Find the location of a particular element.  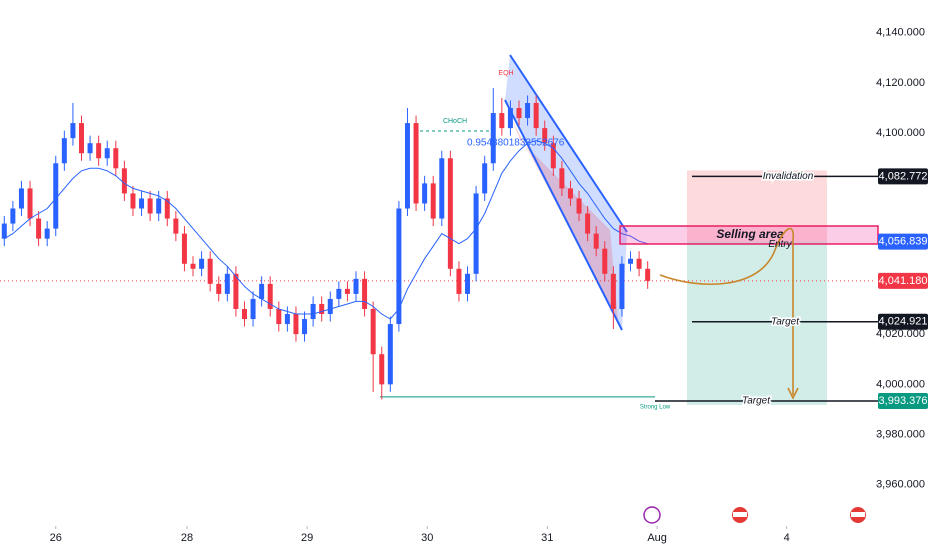

event-icon-flag is located at coordinates (740, 514).